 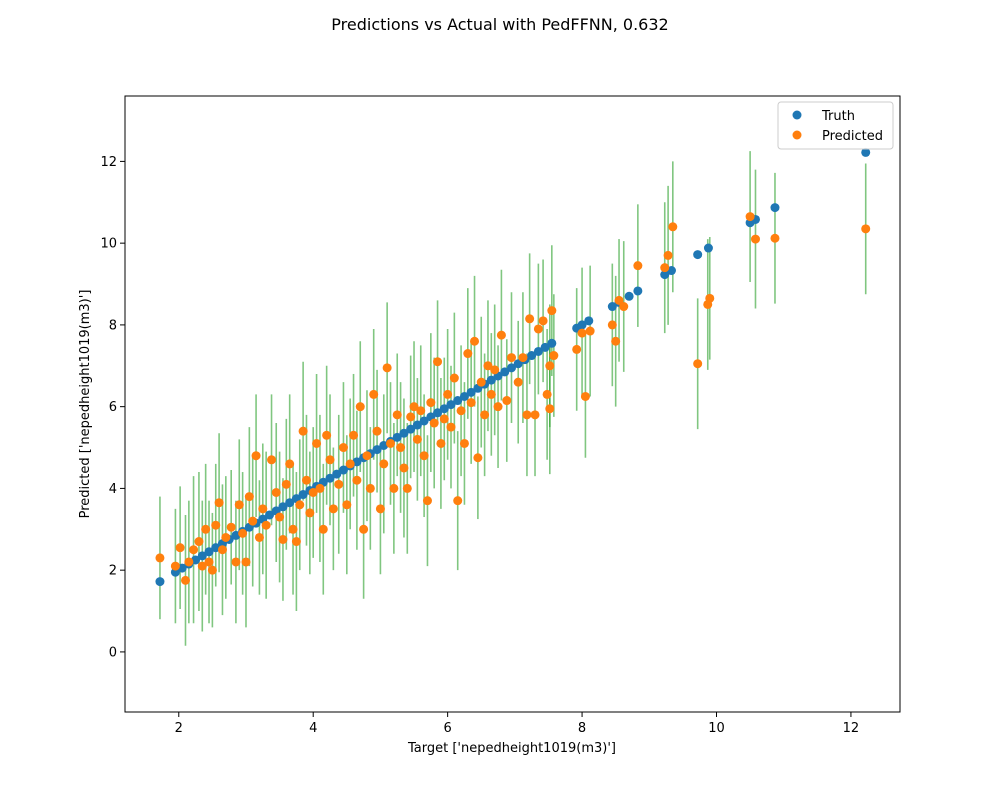 I want to click on x-tick-label: 8, so click(x=582, y=728).